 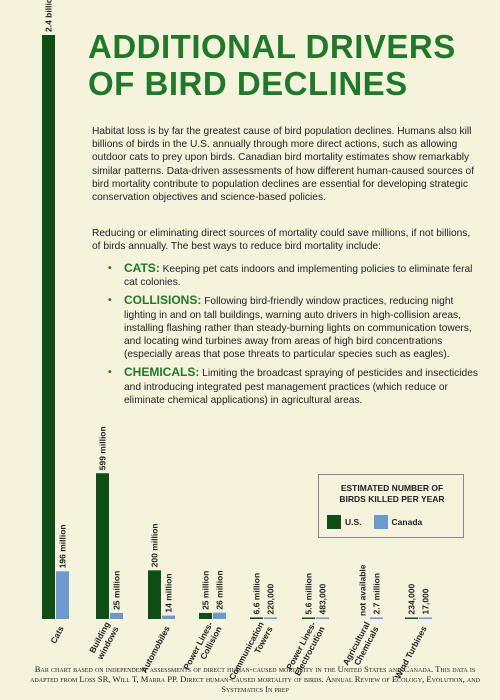 What do you see at coordinates (116, 615) in the screenshot?
I see `bar-canada-building-windows` at bounding box center [116, 615].